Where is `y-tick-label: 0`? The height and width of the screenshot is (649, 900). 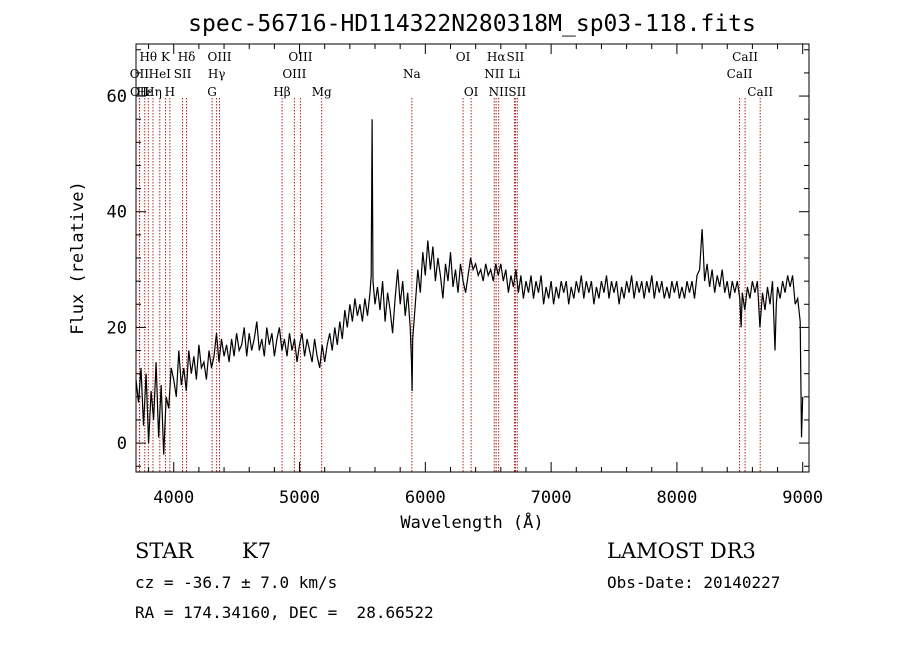
y-tick-label: 0 is located at coordinates (122, 444).